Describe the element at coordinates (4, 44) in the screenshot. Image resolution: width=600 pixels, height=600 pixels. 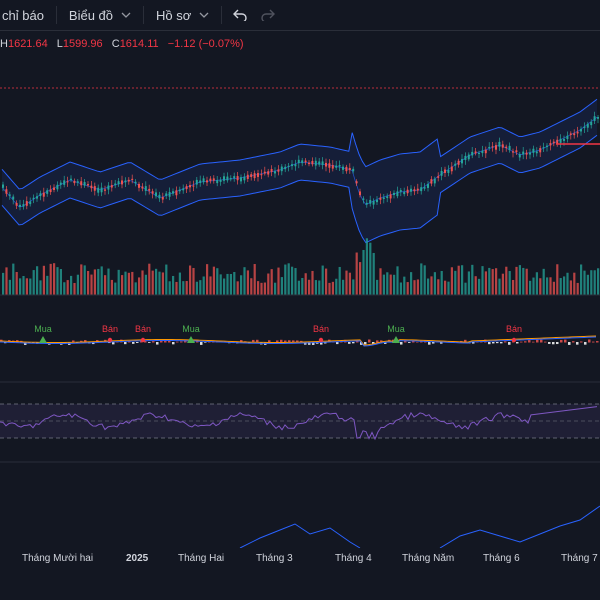
I see `high-key: H` at that location.